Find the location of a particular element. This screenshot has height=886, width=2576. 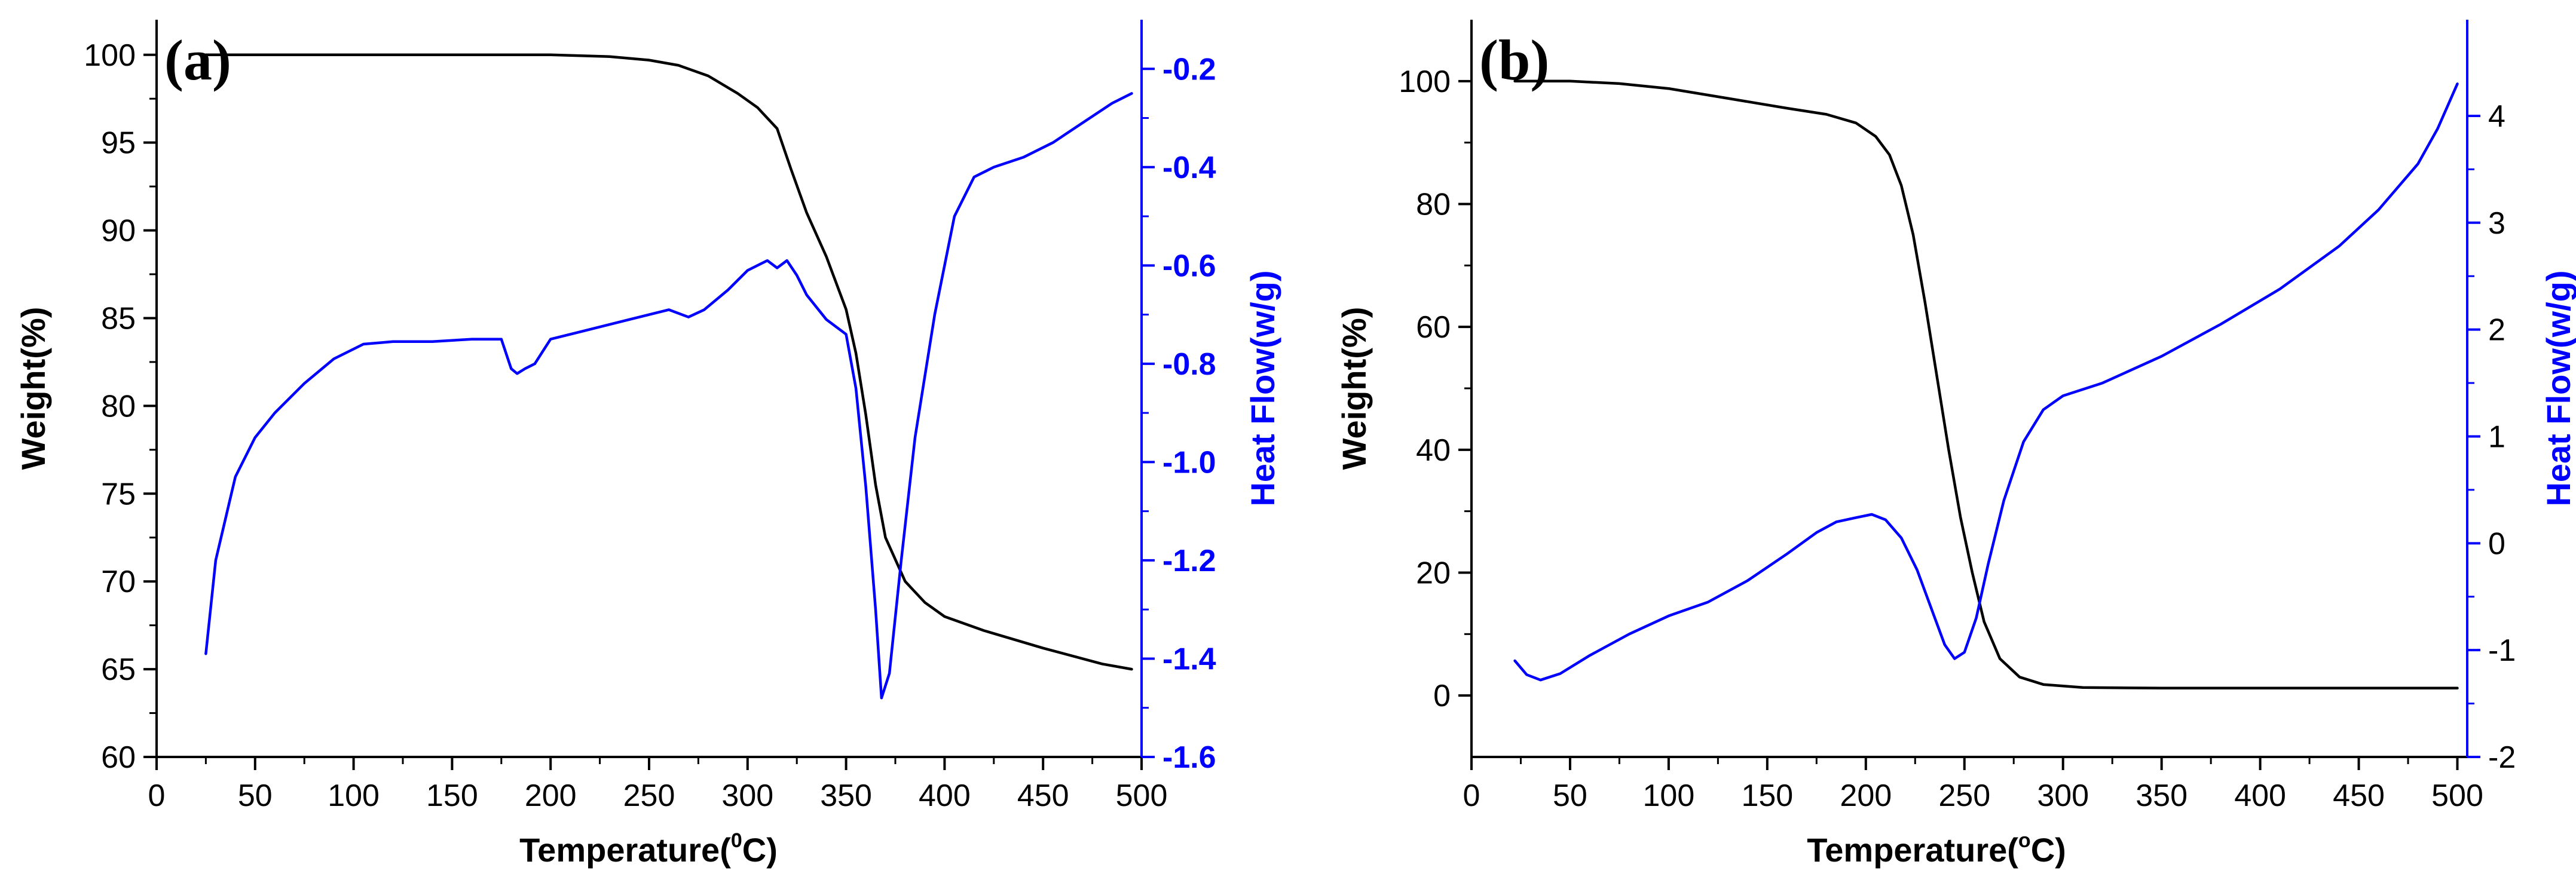

x-axis-title: Temperature(oC) is located at coordinates (1936, 849).